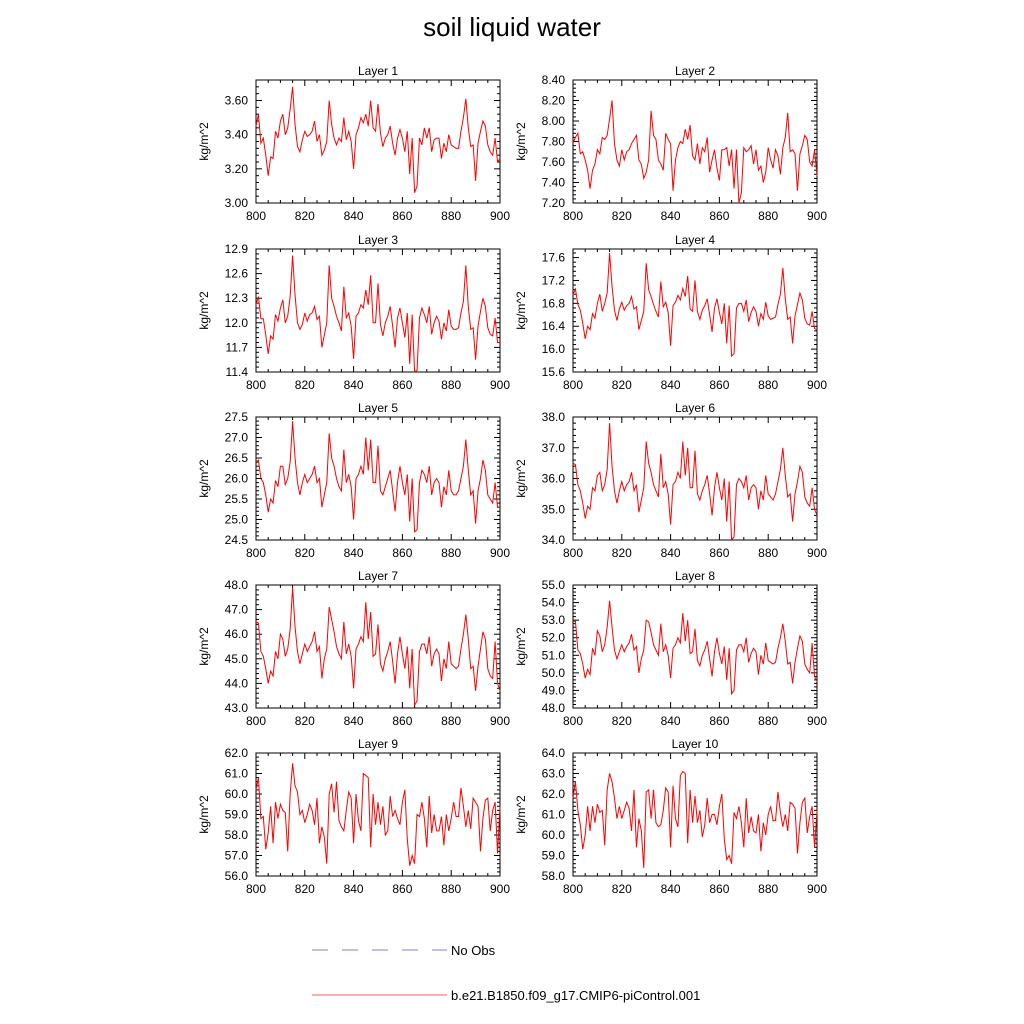  What do you see at coordinates (554, 101) in the screenshot?
I see `y-tick-label: 8.20` at bounding box center [554, 101].